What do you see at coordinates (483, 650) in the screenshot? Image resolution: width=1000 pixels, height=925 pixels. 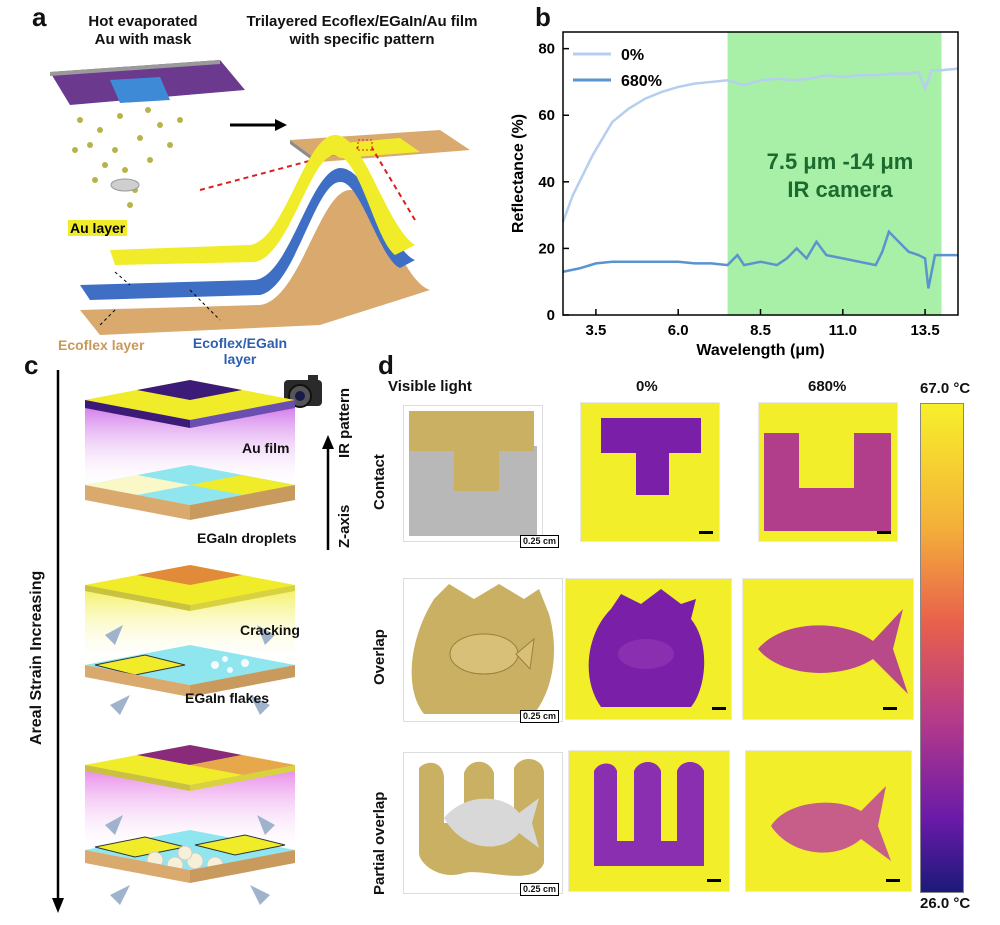 I see `photo-overlap` at bounding box center [483, 650].